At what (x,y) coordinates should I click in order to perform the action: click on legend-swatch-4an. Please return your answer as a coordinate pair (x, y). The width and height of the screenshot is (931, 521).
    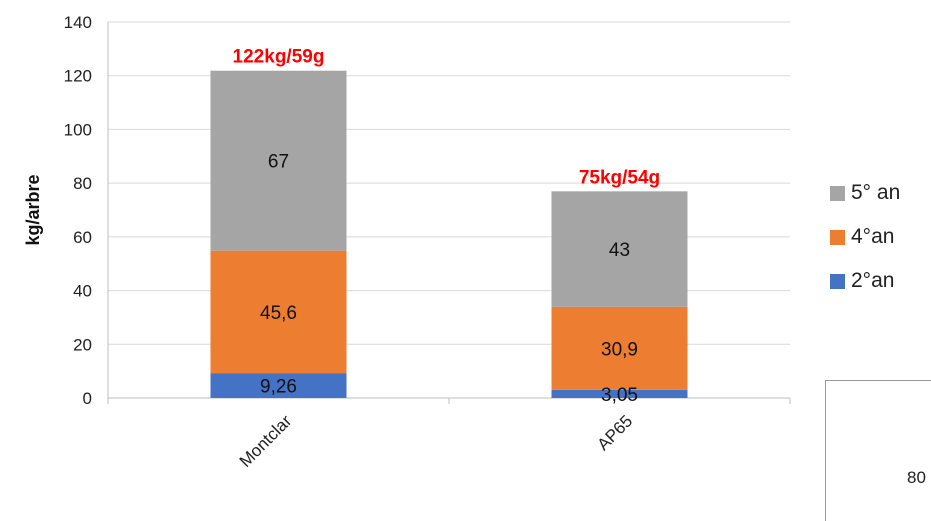
    Looking at the image, I should click on (837, 237).